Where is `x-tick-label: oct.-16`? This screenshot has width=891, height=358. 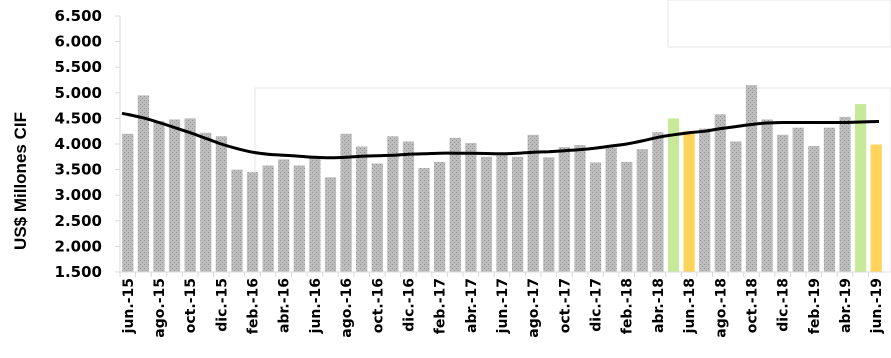 x-tick-label: oct.-16 is located at coordinates (378, 305).